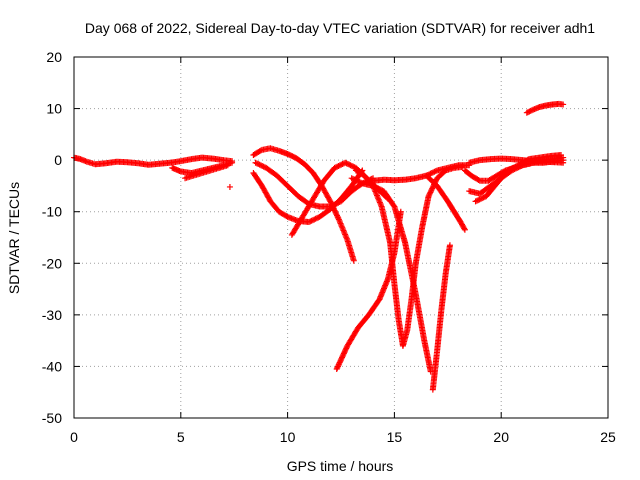 This screenshot has height=480, width=640. I want to click on series-isolated, so click(229, 186).